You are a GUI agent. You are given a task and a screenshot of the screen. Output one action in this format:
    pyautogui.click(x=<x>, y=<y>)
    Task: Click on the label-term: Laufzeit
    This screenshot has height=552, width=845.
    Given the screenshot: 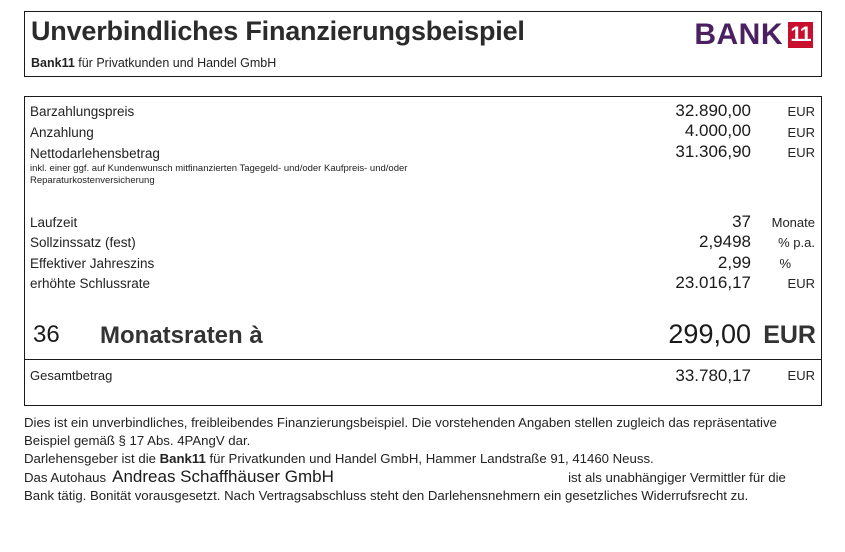 What is the action you would take?
    pyautogui.click(x=54, y=222)
    